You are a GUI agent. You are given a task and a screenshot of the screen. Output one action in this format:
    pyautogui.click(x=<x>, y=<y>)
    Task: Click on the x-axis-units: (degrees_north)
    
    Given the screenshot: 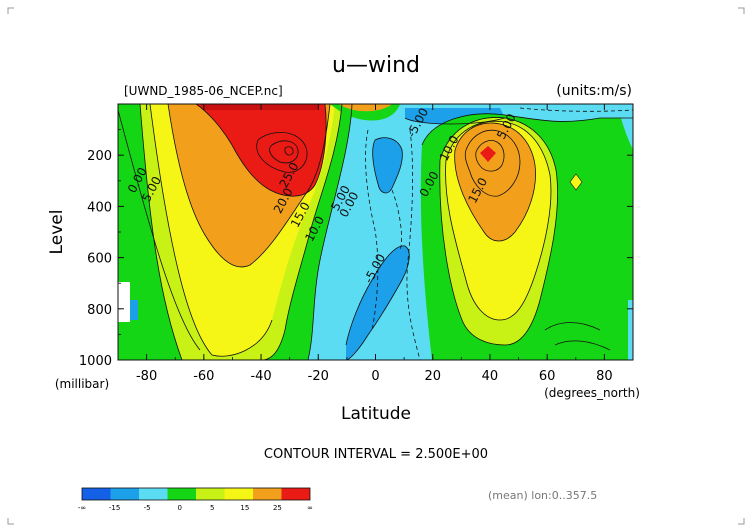 What is the action you would take?
    pyautogui.click(x=592, y=393)
    